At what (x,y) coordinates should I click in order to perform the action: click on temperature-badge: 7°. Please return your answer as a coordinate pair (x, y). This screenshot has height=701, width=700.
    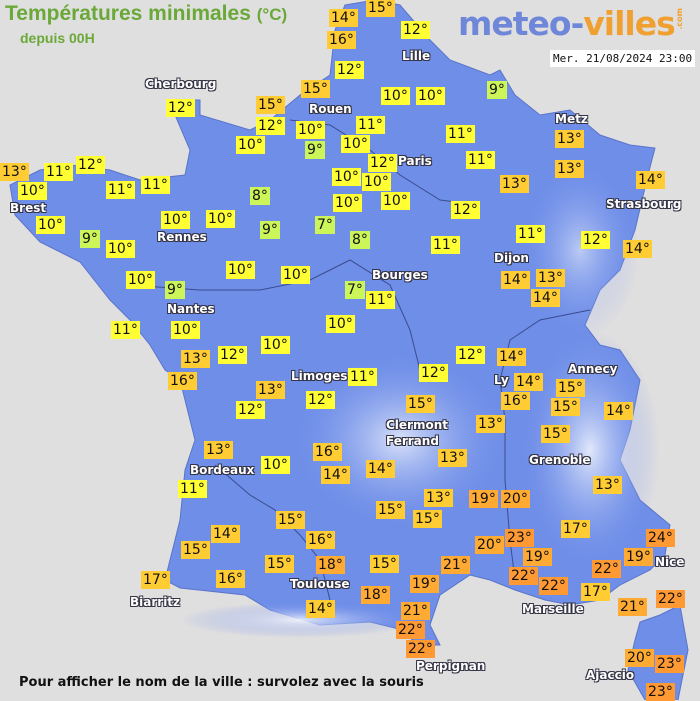
    Looking at the image, I should click on (355, 290).